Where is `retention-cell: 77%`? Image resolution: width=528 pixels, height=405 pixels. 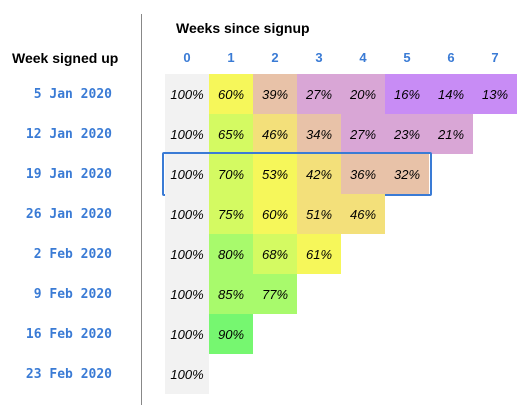
retention-cell: 77% is located at coordinates (275, 294).